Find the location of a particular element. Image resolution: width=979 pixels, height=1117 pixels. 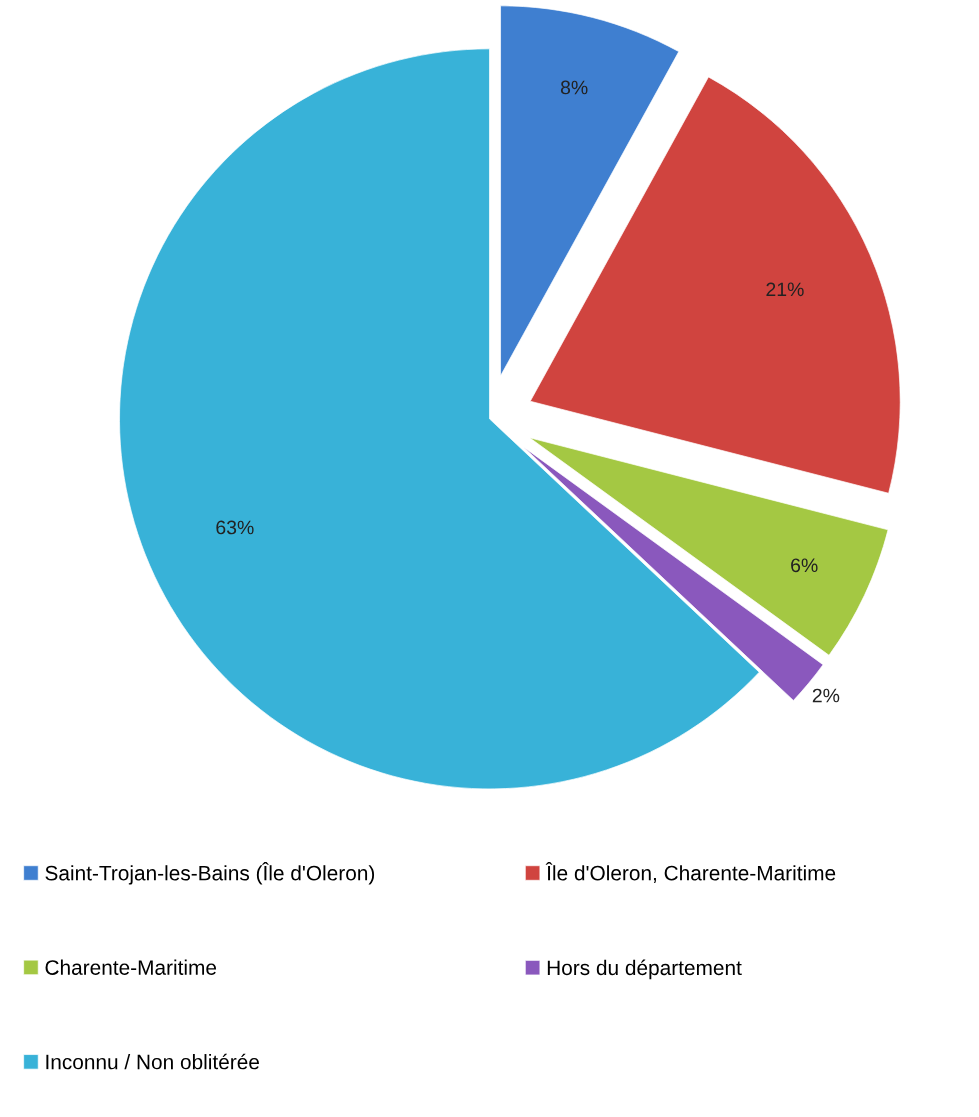

data-label: 8% is located at coordinates (574, 87).